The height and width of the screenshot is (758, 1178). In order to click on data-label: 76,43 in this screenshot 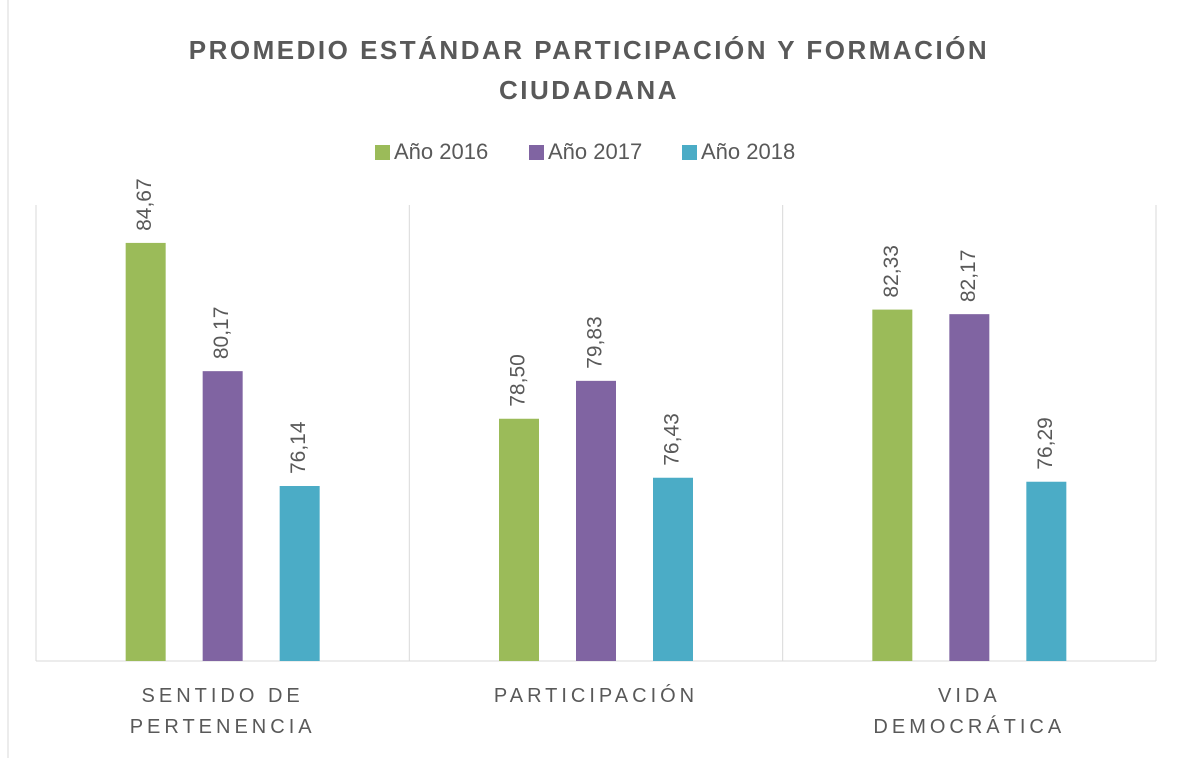, I will do `click(672, 439)`.